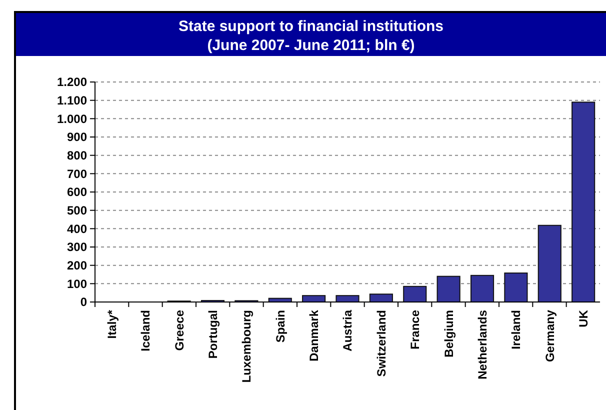 The image size is (606, 410). I want to click on y-tick-label: 700, so click(77, 173).